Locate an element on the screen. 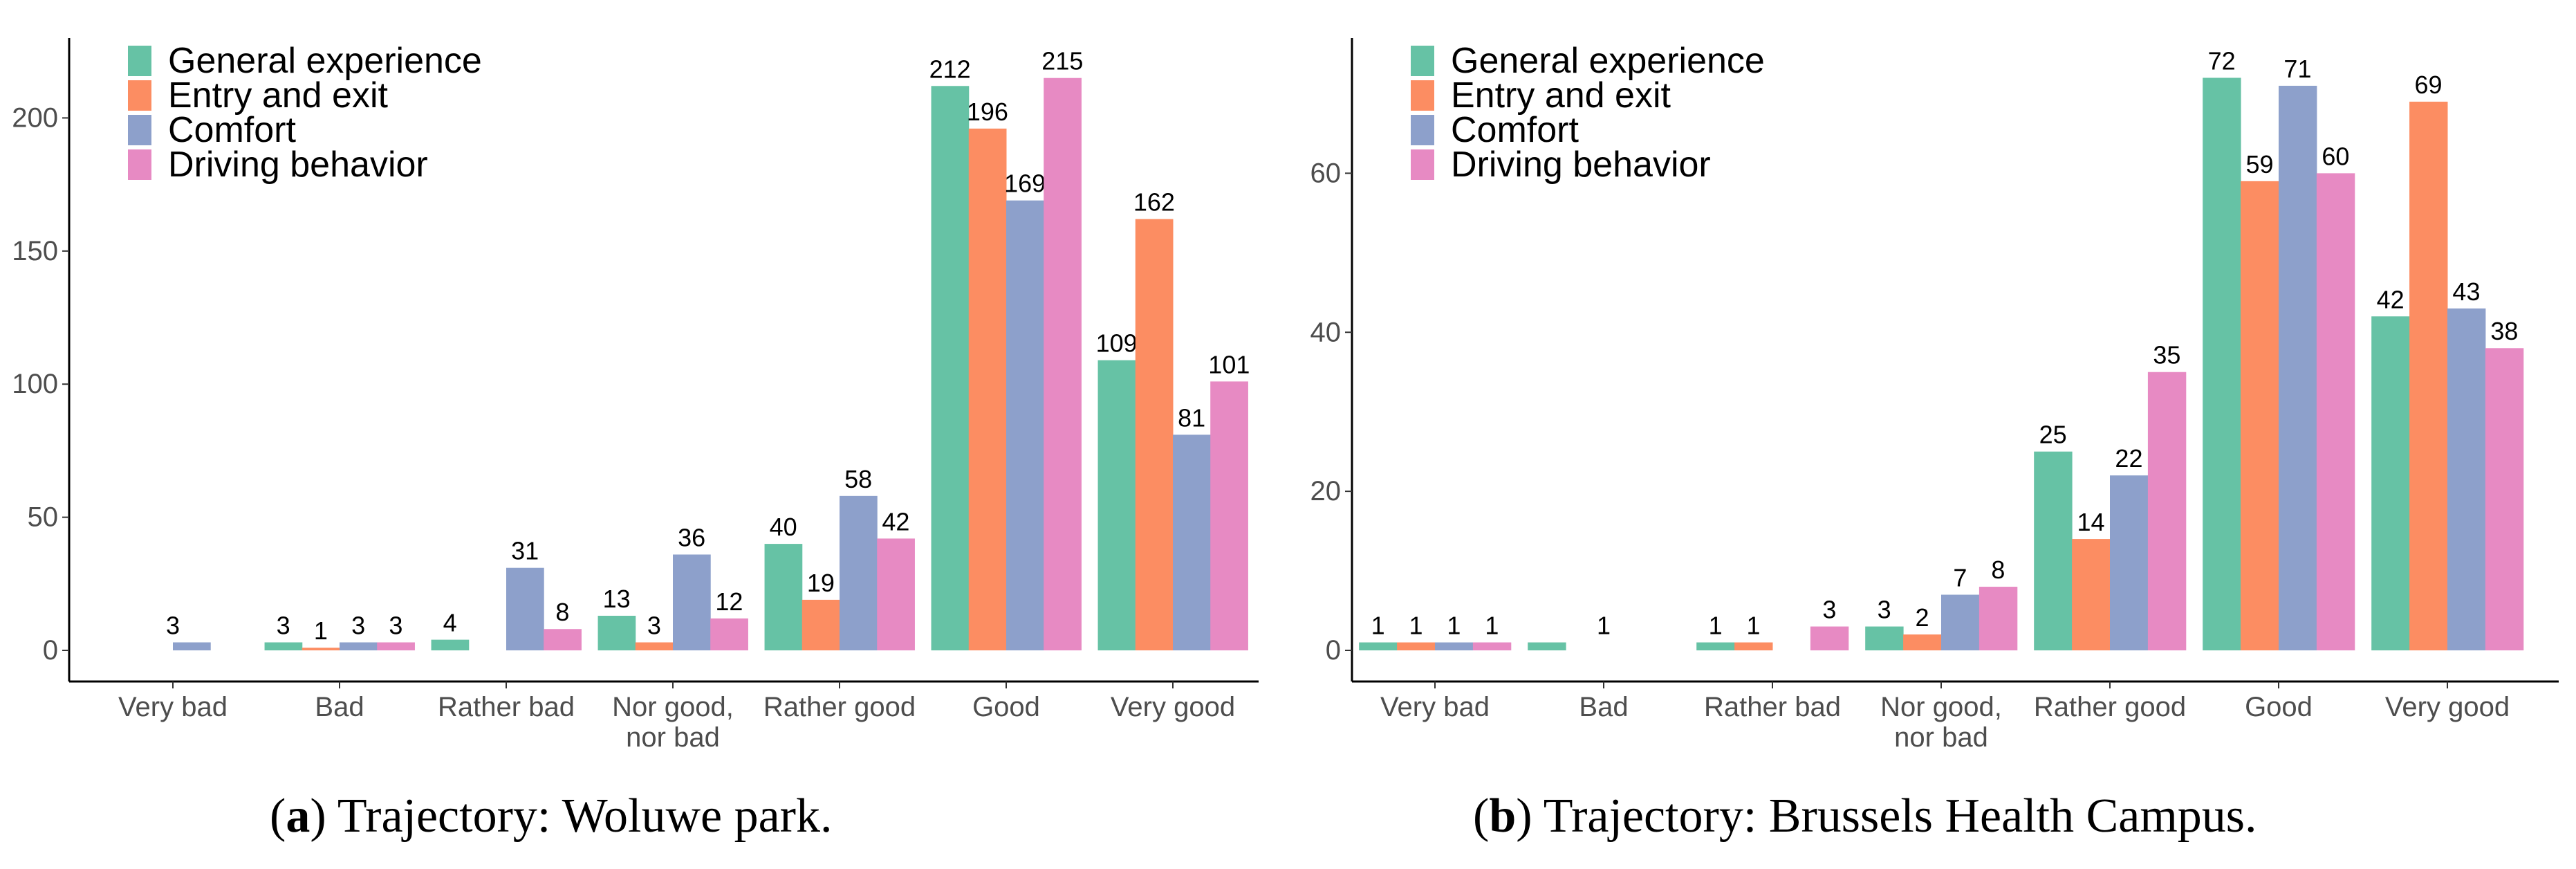  value-label: 59 is located at coordinates (2260, 164).